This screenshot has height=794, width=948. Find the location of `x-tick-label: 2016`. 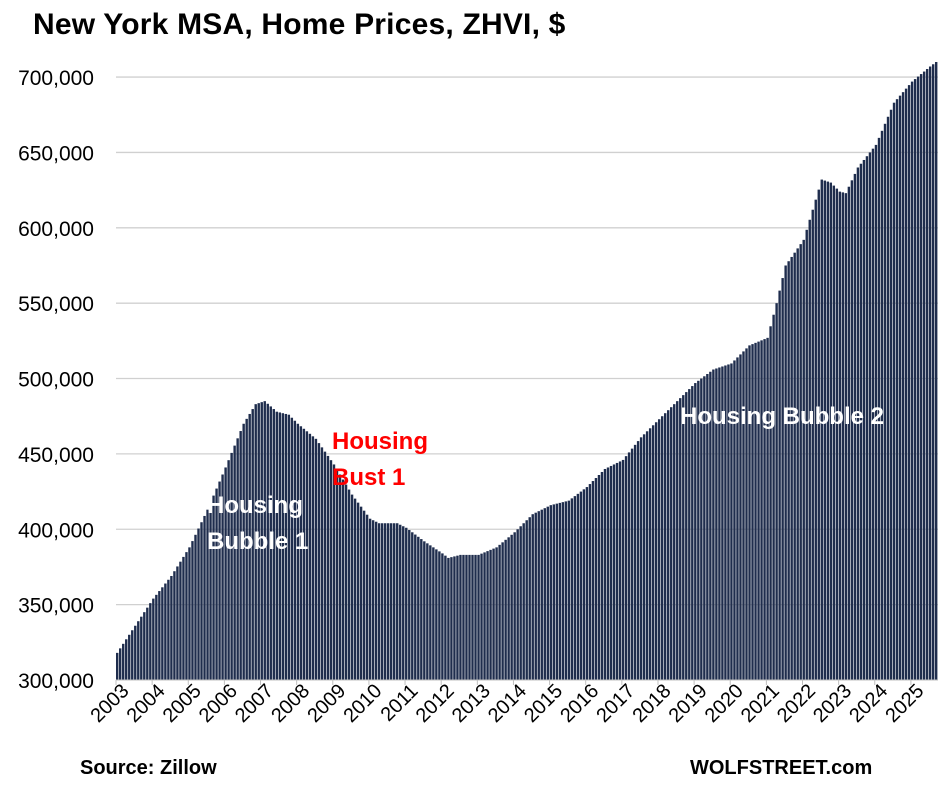

x-tick-label: 2016 is located at coordinates (579, 703).